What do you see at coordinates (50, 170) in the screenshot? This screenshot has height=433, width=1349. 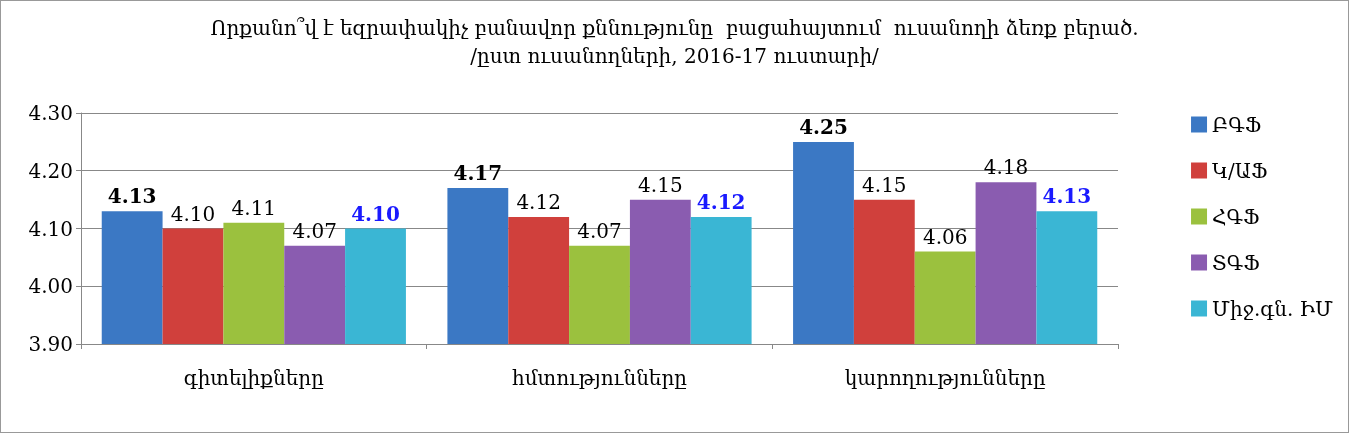 I see `y-tick-label: 4.20` at bounding box center [50, 170].